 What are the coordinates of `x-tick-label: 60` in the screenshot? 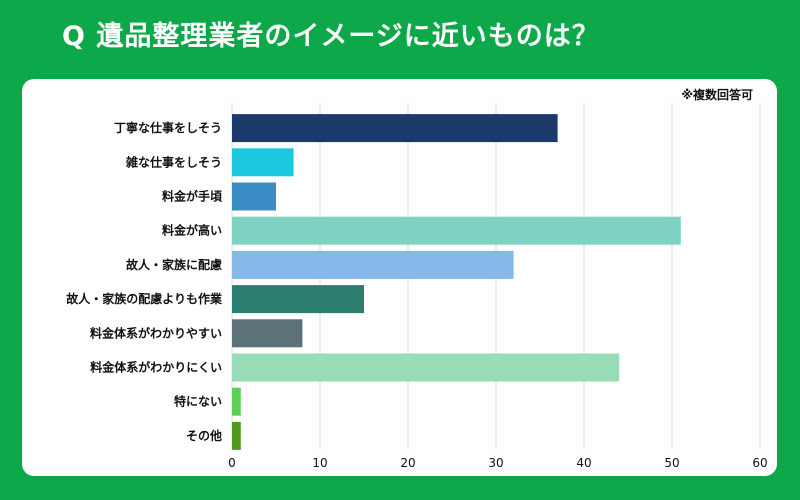 It's located at (759, 463).